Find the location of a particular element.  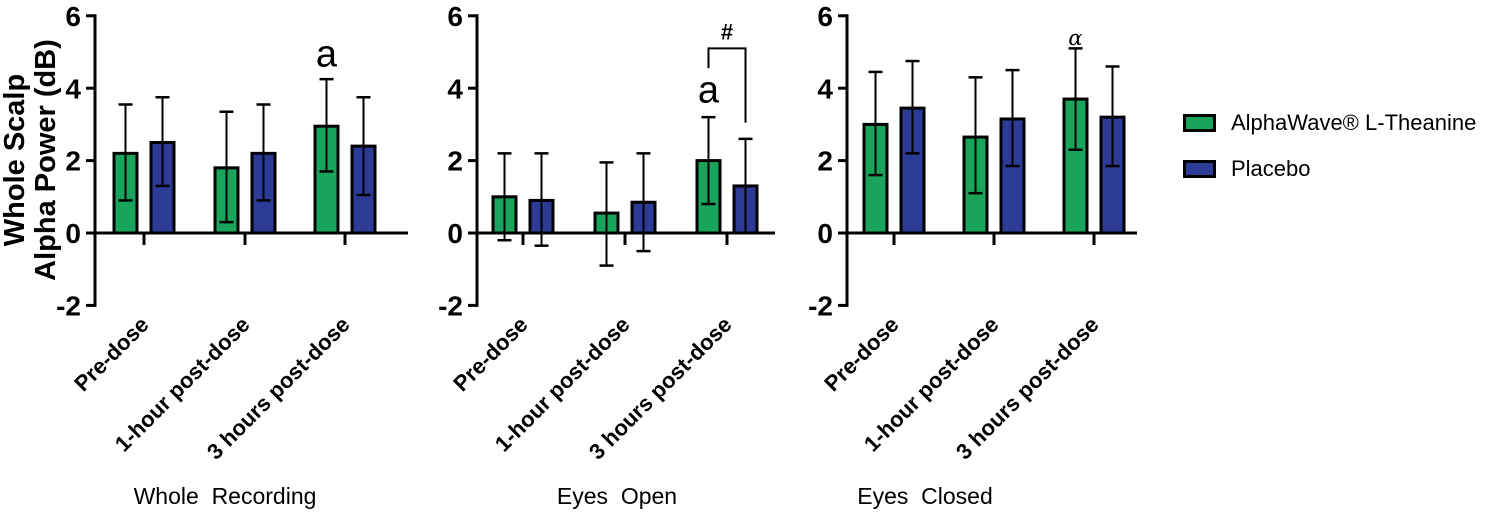

legend-item-theanine: AlphaWave® L-Theanine is located at coordinates (1329, 123).